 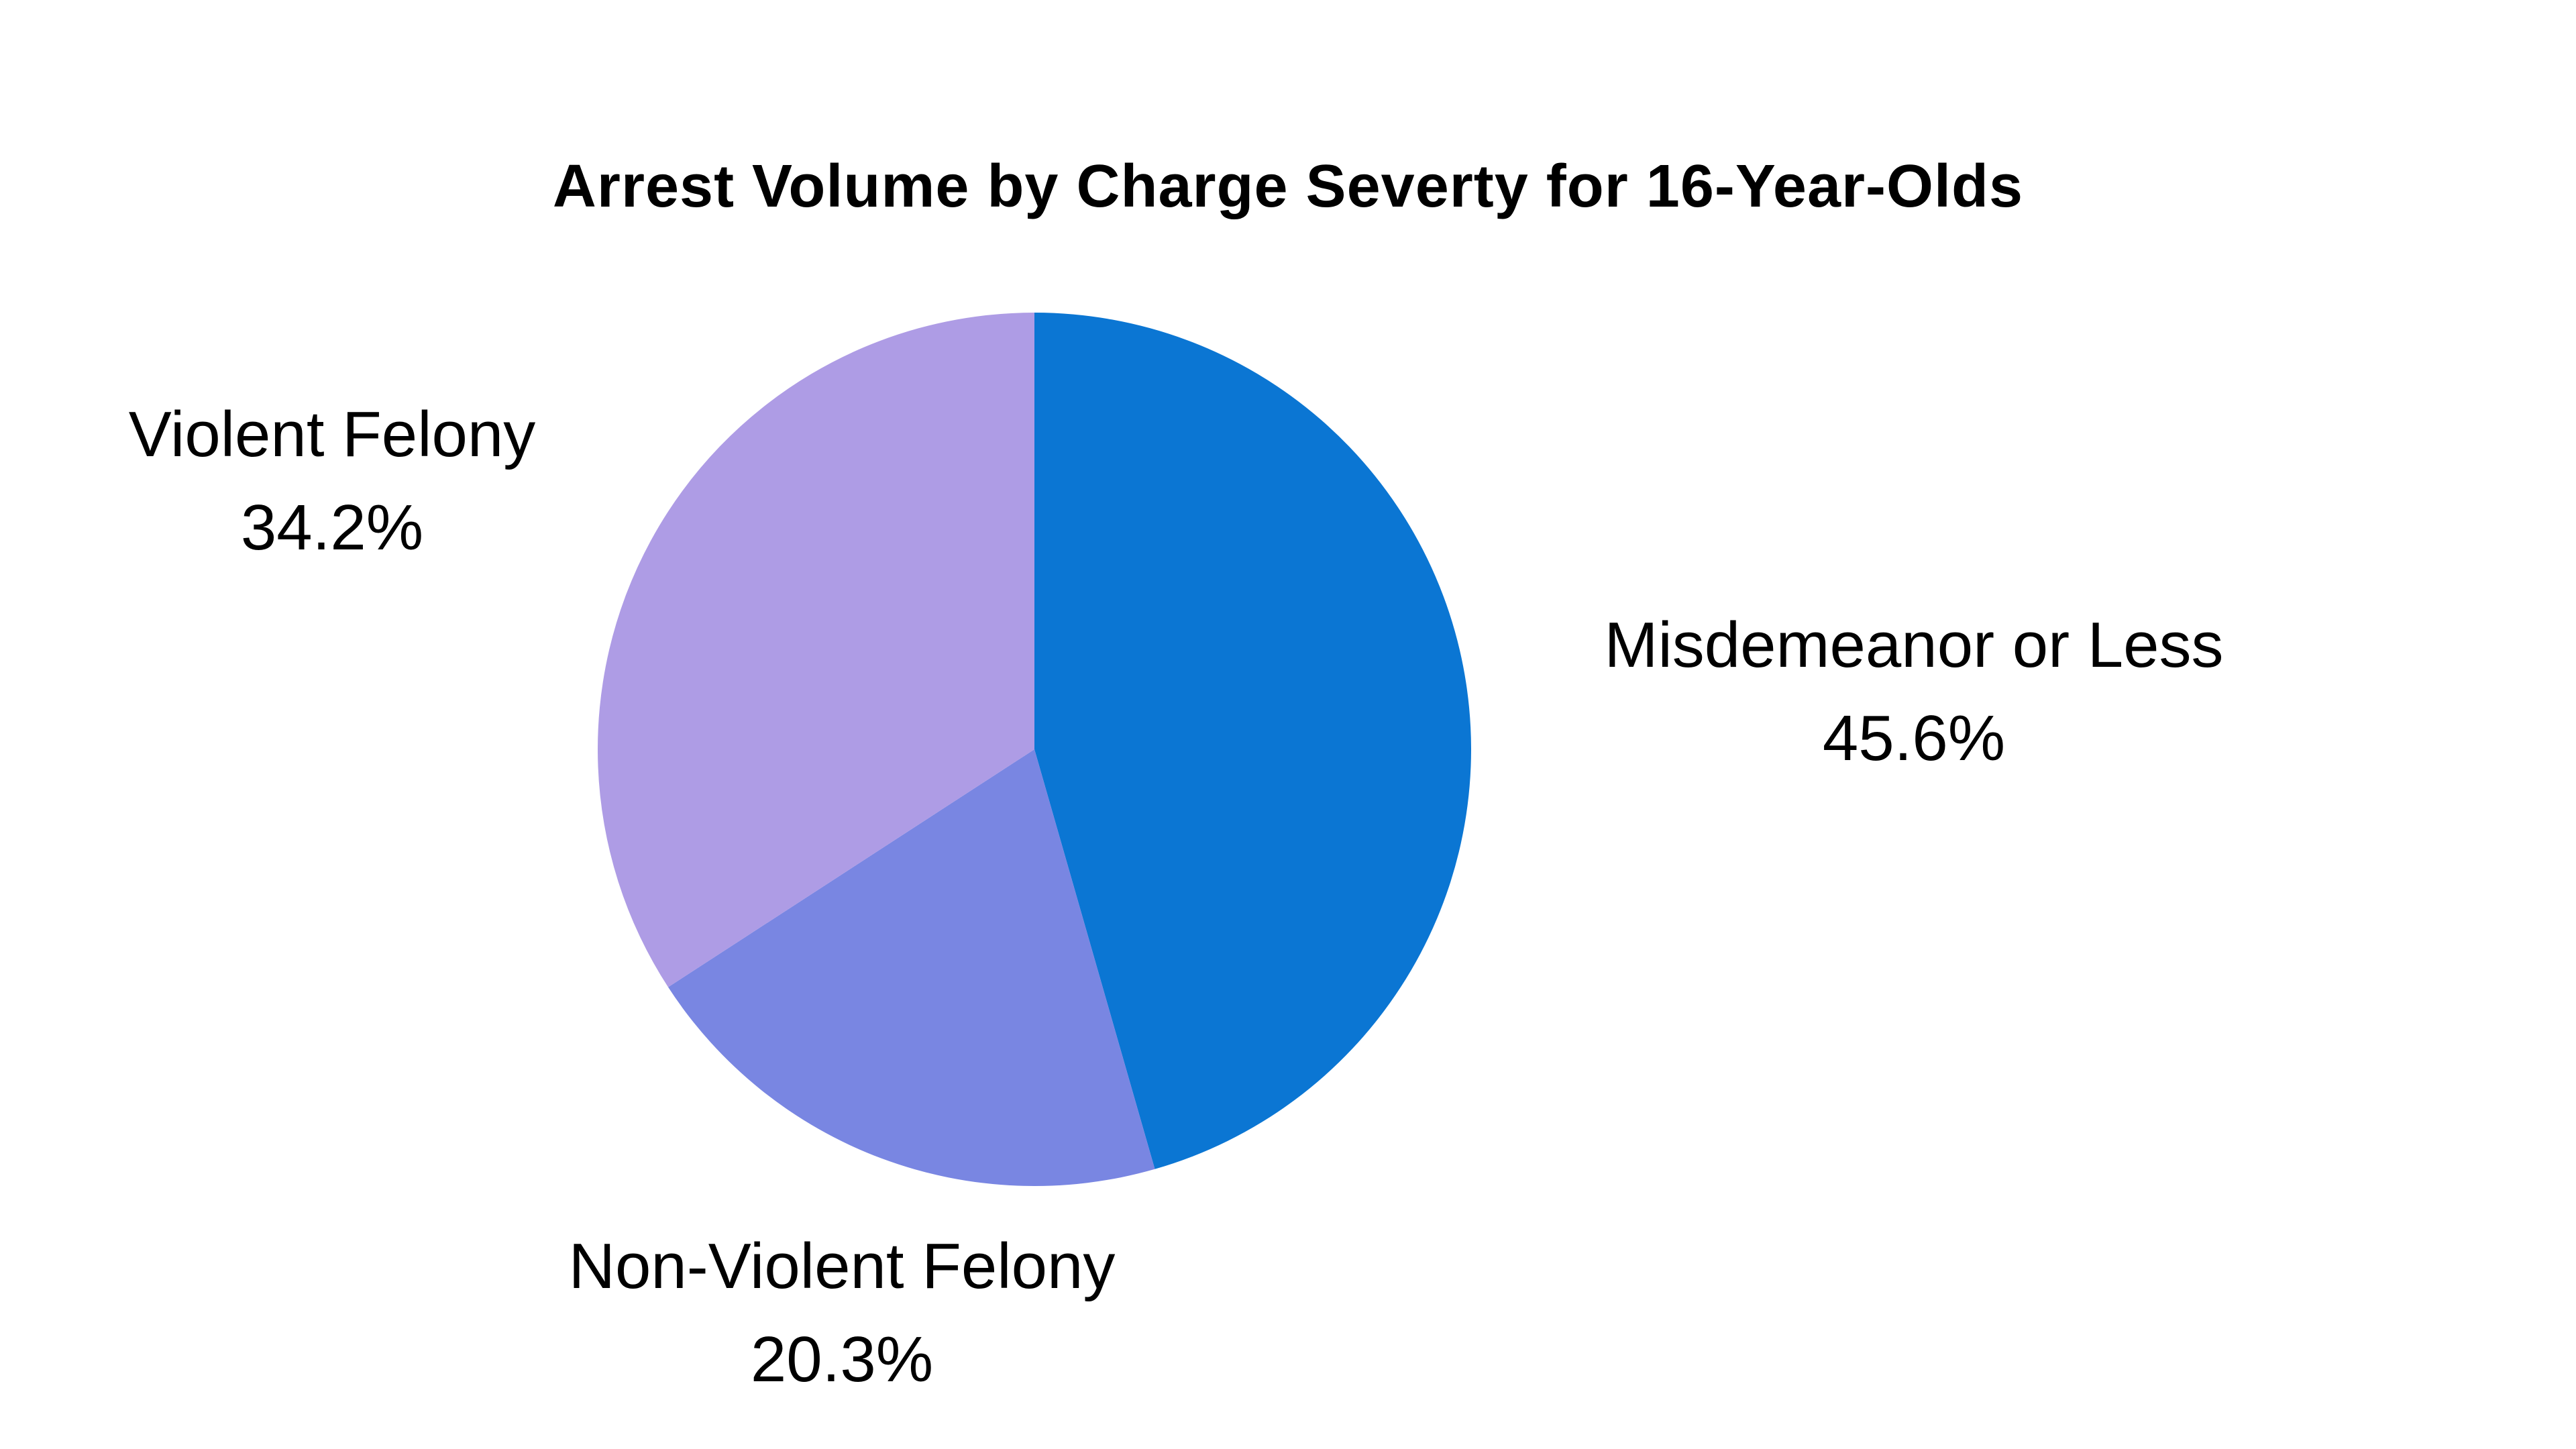 What do you see at coordinates (1914, 645) in the screenshot?
I see `slice-label-name: Misdemeanor or Less` at bounding box center [1914, 645].